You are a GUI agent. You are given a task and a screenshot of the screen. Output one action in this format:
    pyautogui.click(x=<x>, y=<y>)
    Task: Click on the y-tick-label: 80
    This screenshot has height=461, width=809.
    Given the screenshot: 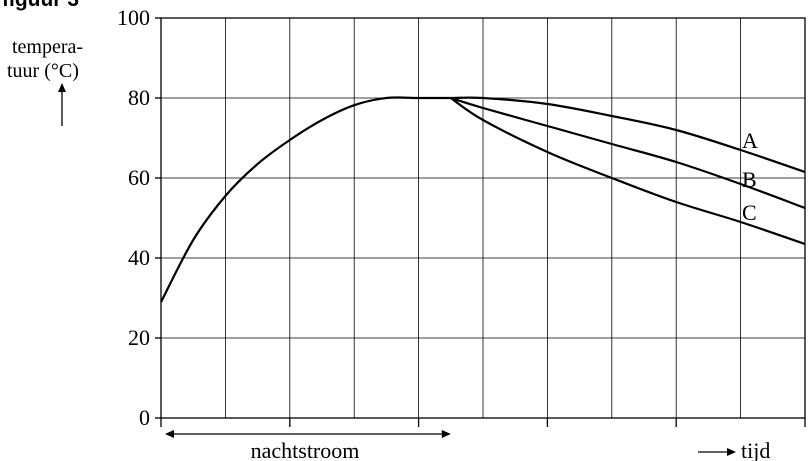 What is the action you would take?
    pyautogui.click(x=139, y=97)
    